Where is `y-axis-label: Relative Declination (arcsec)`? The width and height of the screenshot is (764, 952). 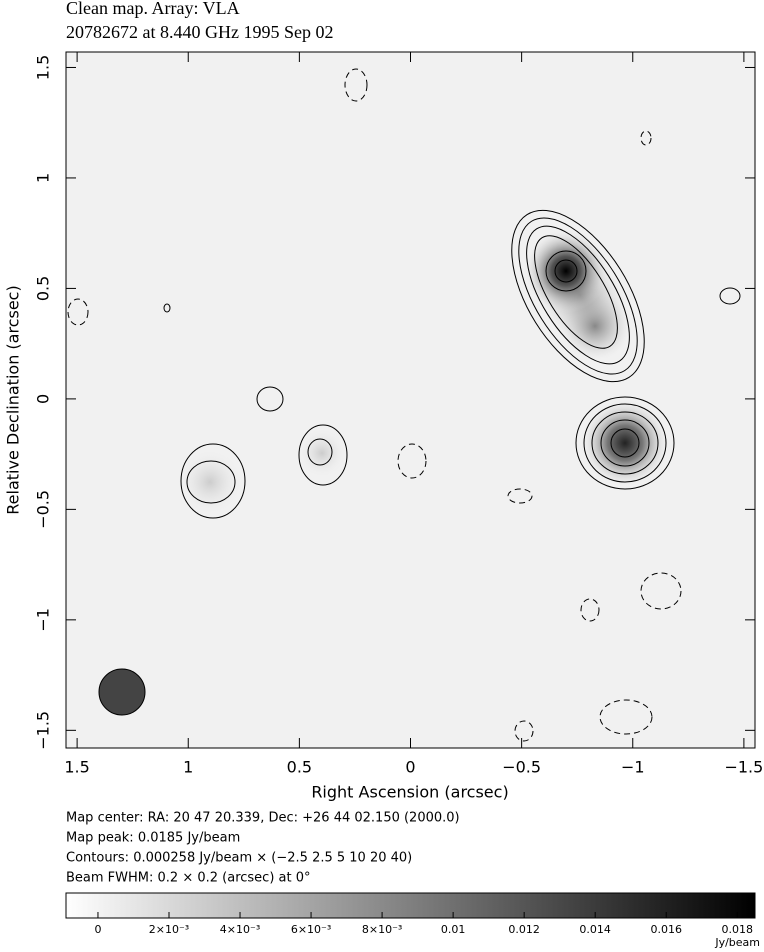
y-axis-label: Relative Declination (arcsec) is located at coordinates (13, 399).